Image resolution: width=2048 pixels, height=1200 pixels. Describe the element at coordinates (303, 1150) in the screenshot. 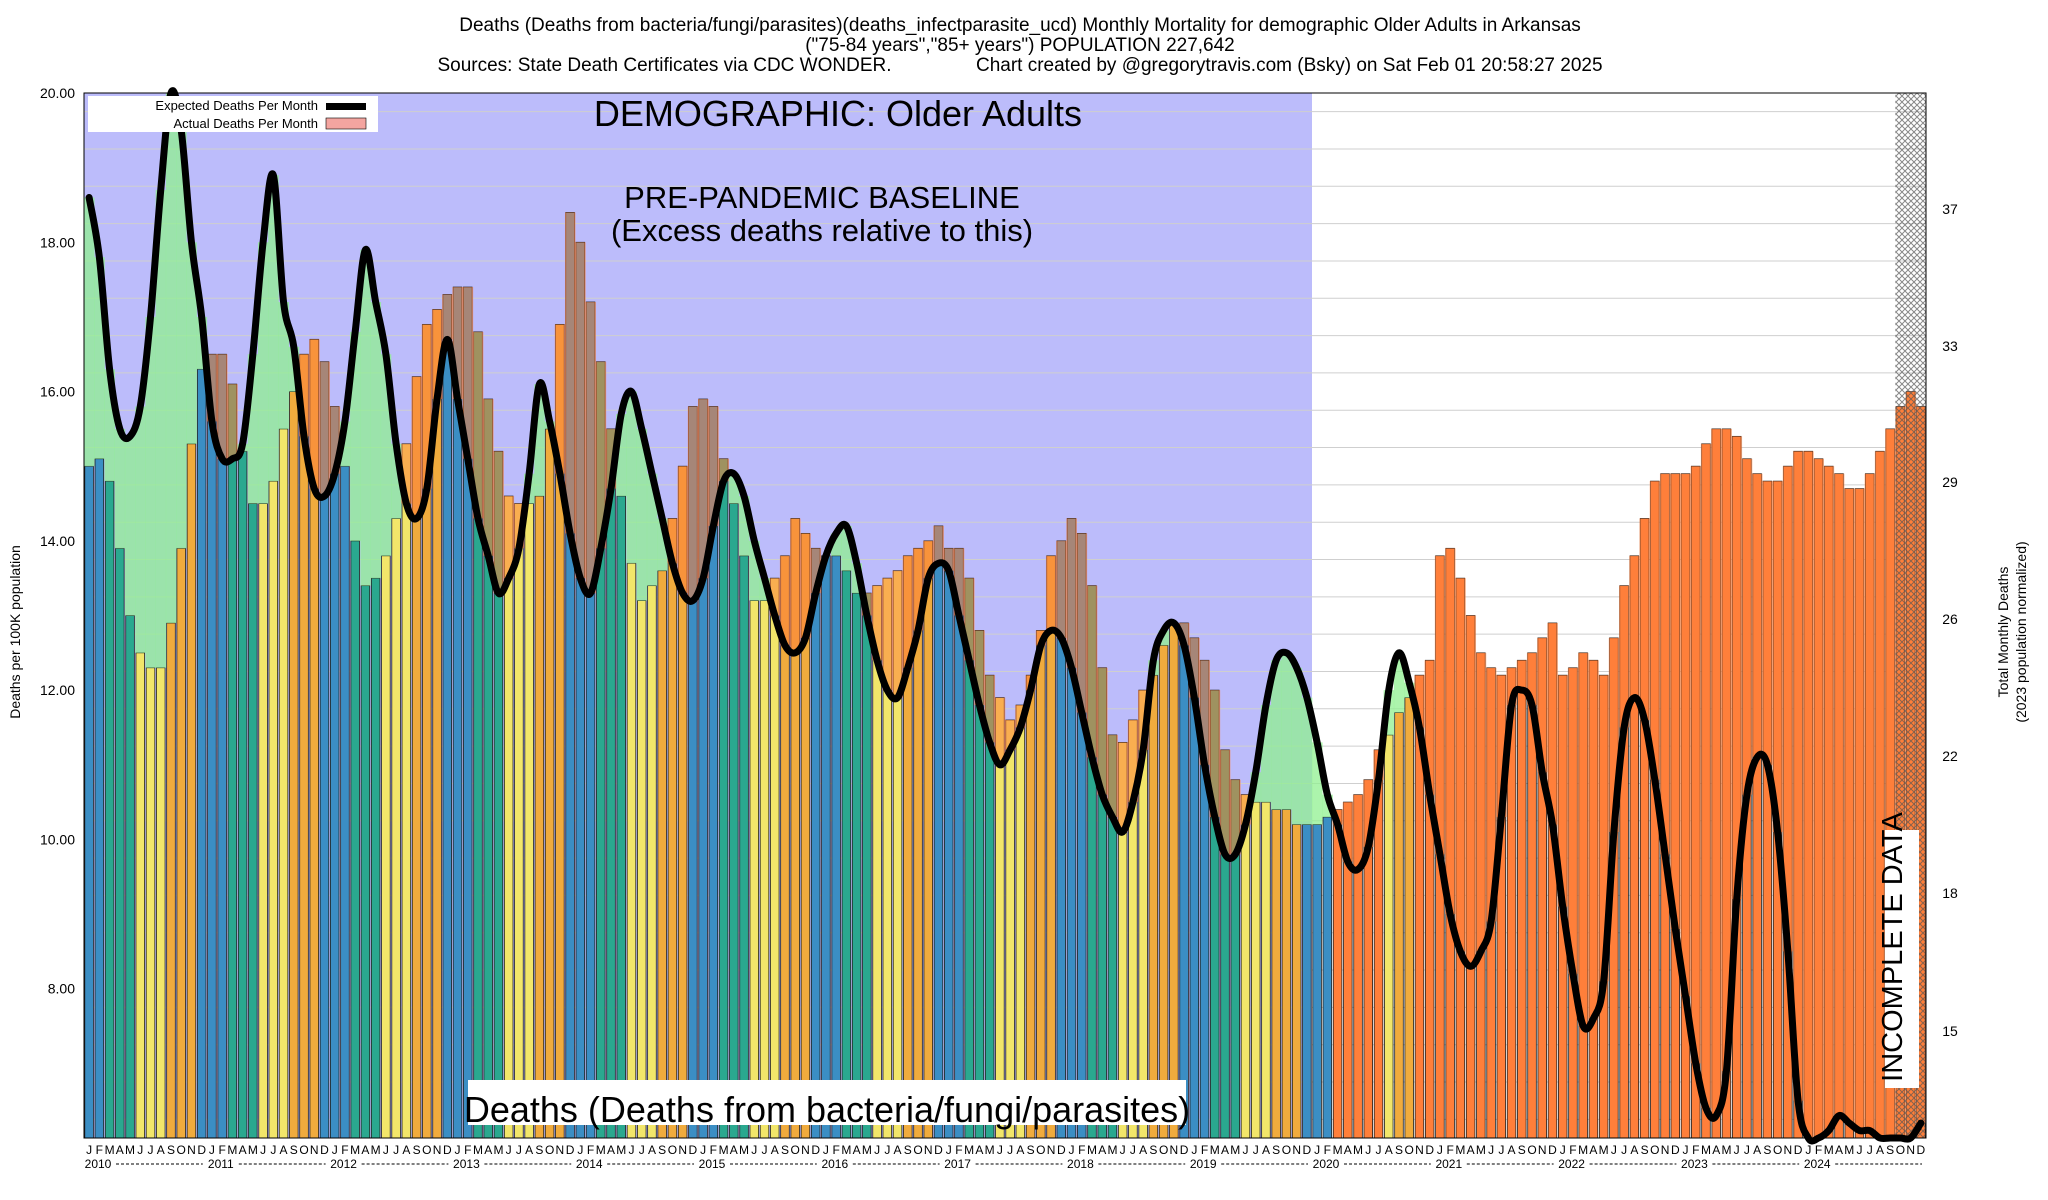

I see `month-tick-label: O` at that location.